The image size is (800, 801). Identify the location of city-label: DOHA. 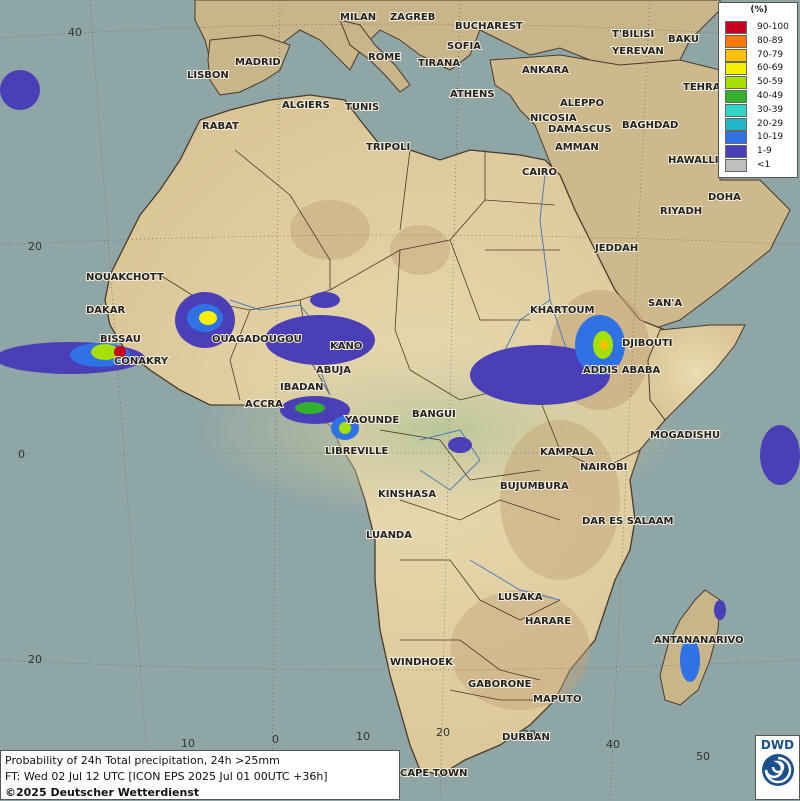
(724, 197).